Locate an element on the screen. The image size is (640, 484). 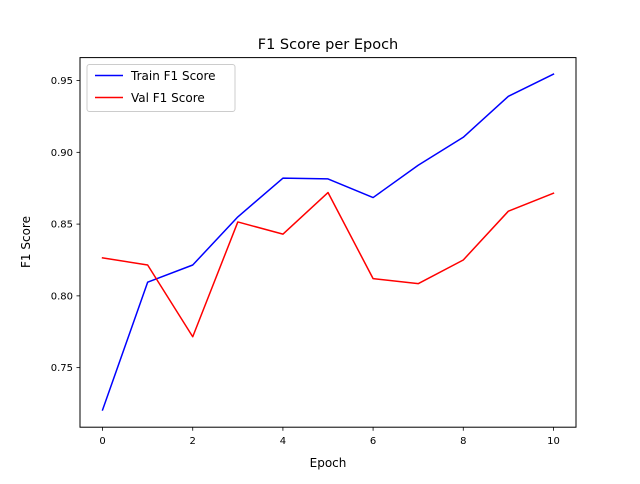
y-tick-label: 0.95 is located at coordinates (62, 81).